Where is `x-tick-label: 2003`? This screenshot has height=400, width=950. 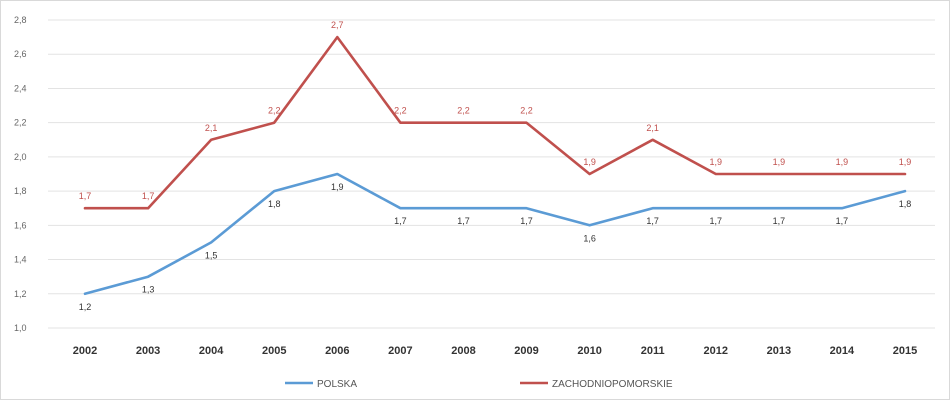
x-tick-label: 2003 is located at coordinates (148, 351).